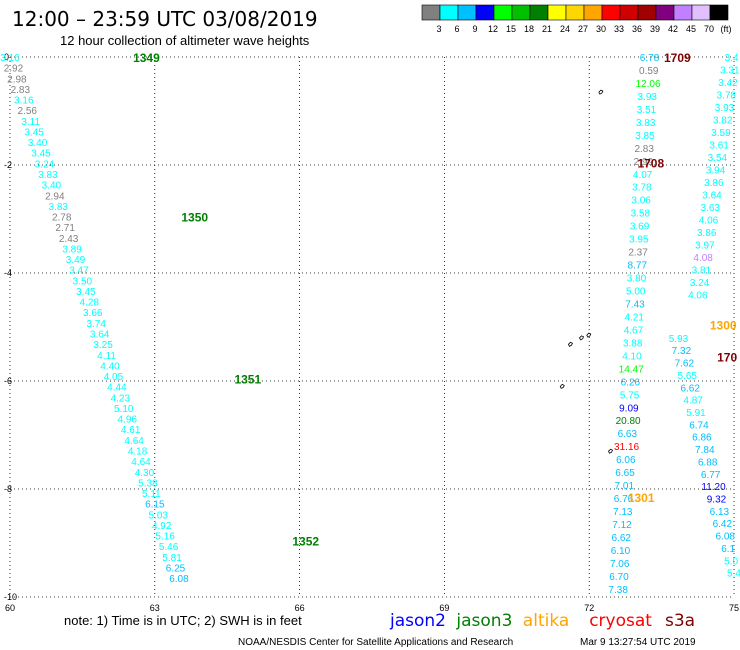  I want to click on wave-height-label: 2.99, so click(644, 162).